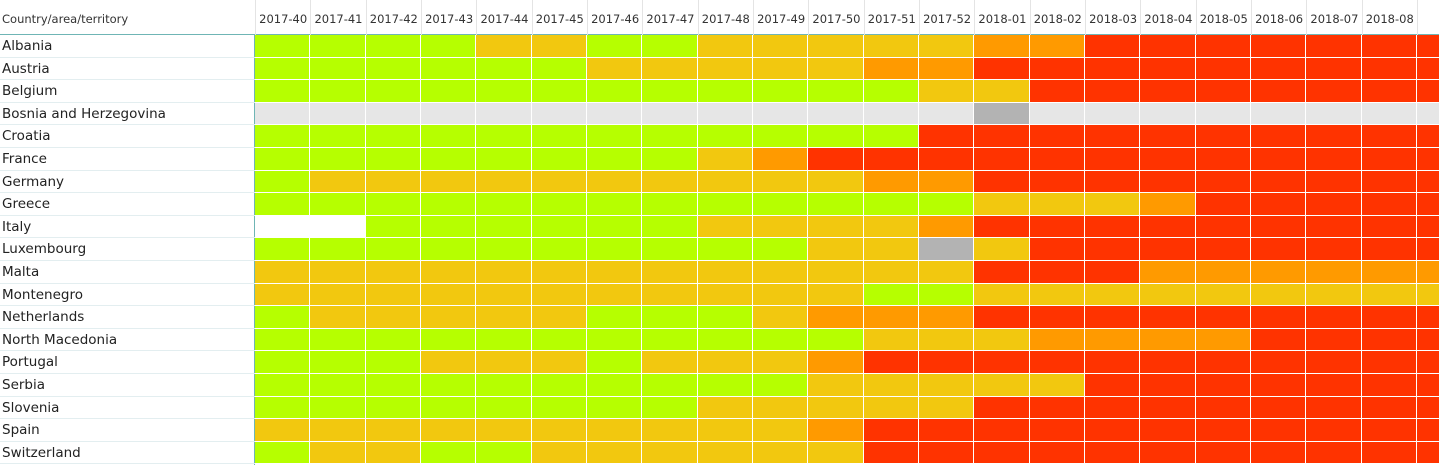  I want to click on row-label: Bosnia and Herzegovina, so click(127, 114).